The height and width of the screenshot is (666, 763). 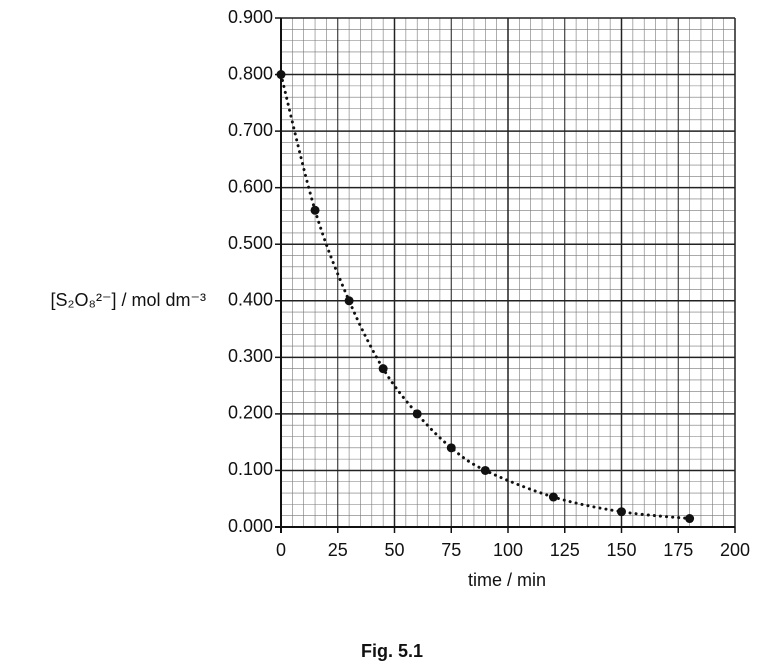 What do you see at coordinates (507, 580) in the screenshot?
I see `x-axis-label: time / min` at bounding box center [507, 580].